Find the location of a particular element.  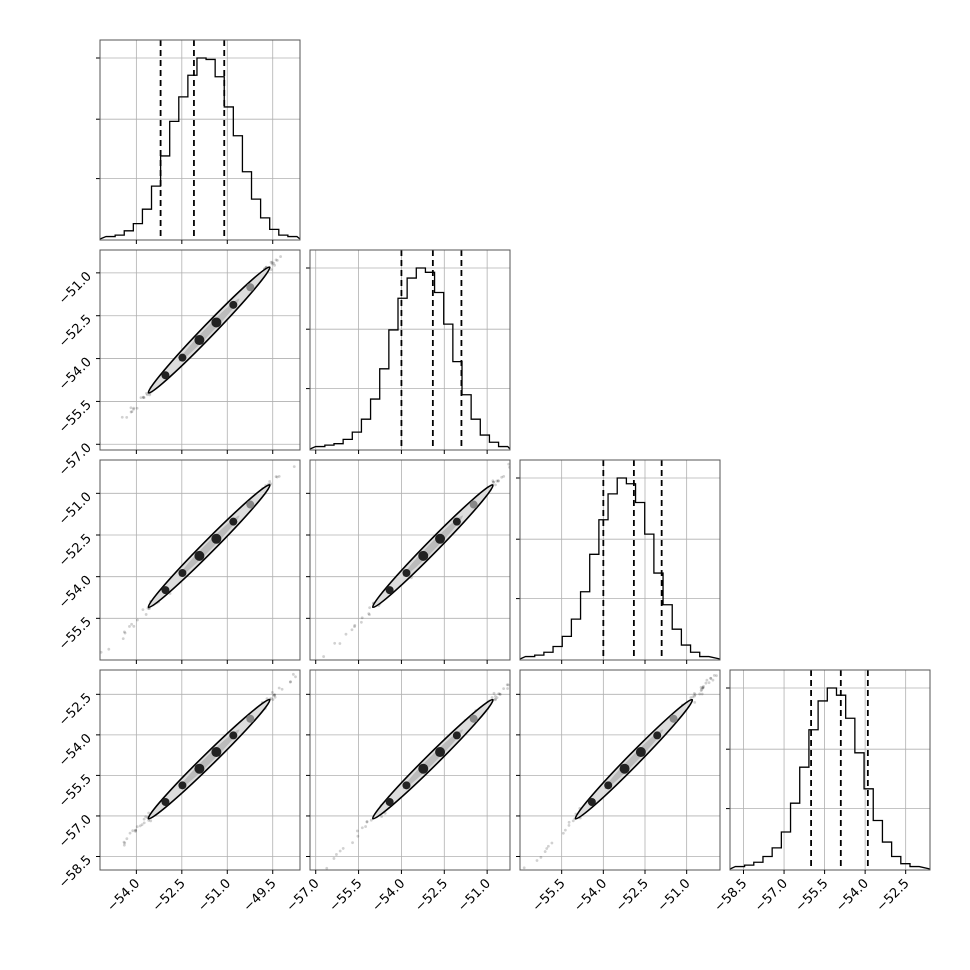

scatter-content is located at coordinates (198, 559).